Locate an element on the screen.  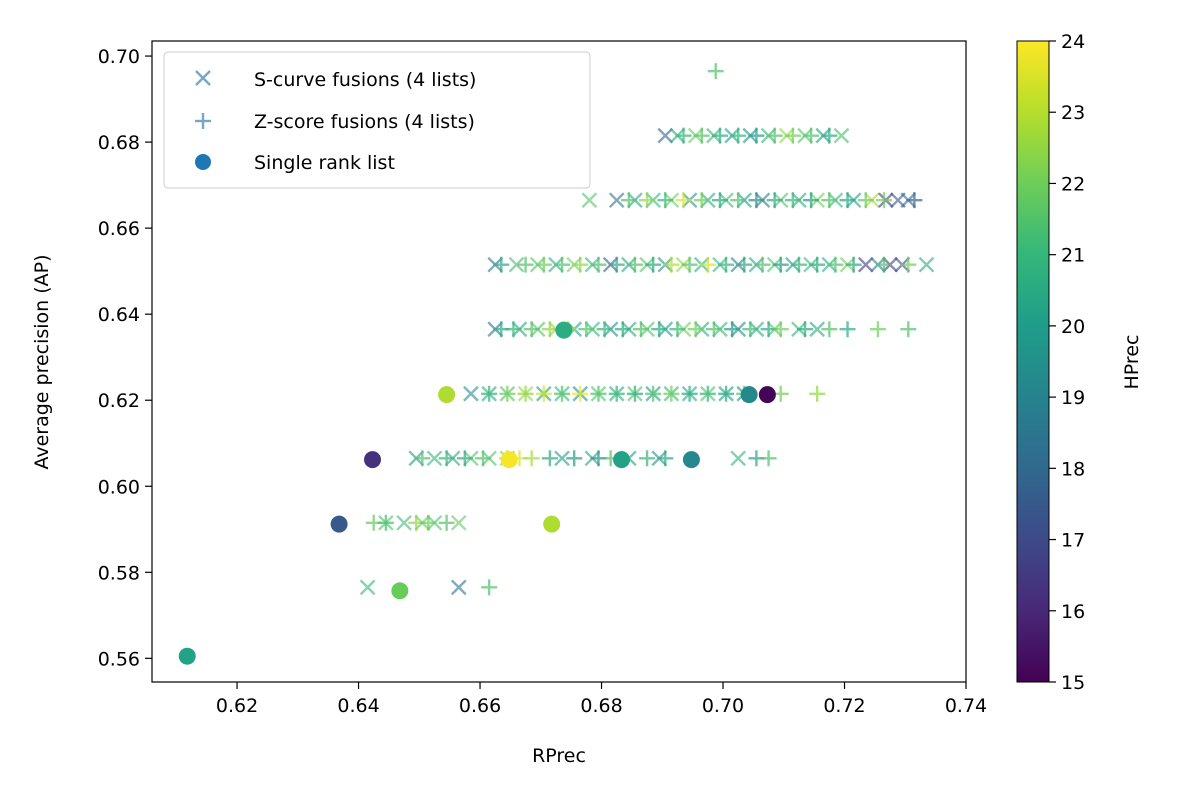
y-tick-label: 0.64 is located at coordinates (119, 315).